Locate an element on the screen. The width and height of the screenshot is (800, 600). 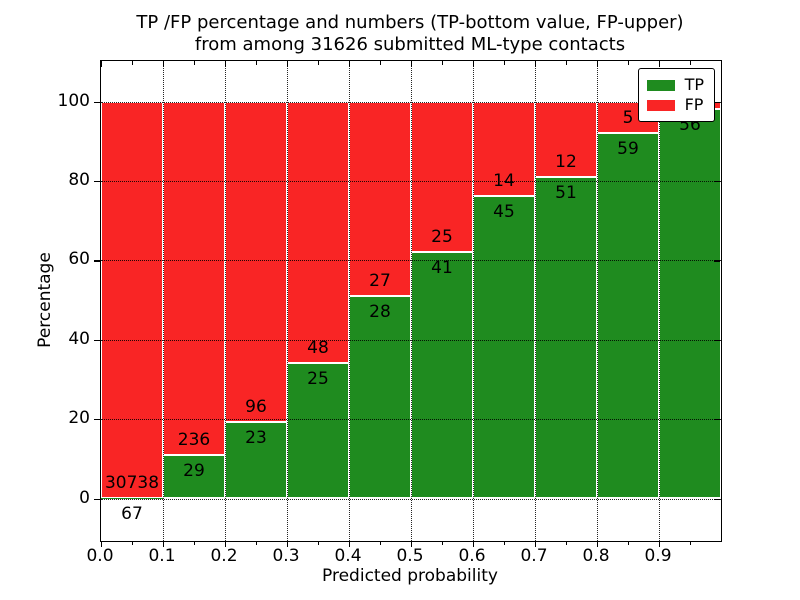
y-tick-label: 40 is located at coordinates (79, 338).